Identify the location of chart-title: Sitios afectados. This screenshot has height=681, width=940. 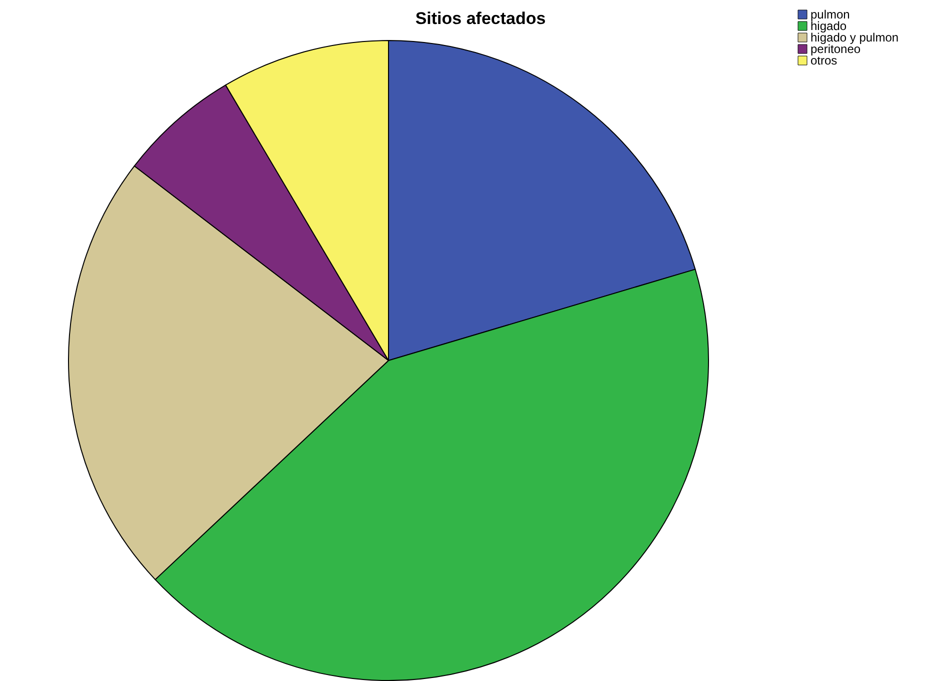
(480, 18).